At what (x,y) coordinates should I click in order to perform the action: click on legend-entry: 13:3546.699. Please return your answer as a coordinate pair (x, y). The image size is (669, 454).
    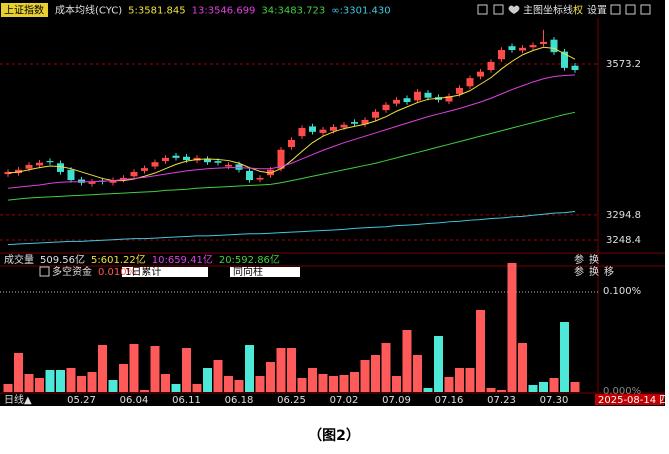
    Looking at the image, I should click on (224, 11).